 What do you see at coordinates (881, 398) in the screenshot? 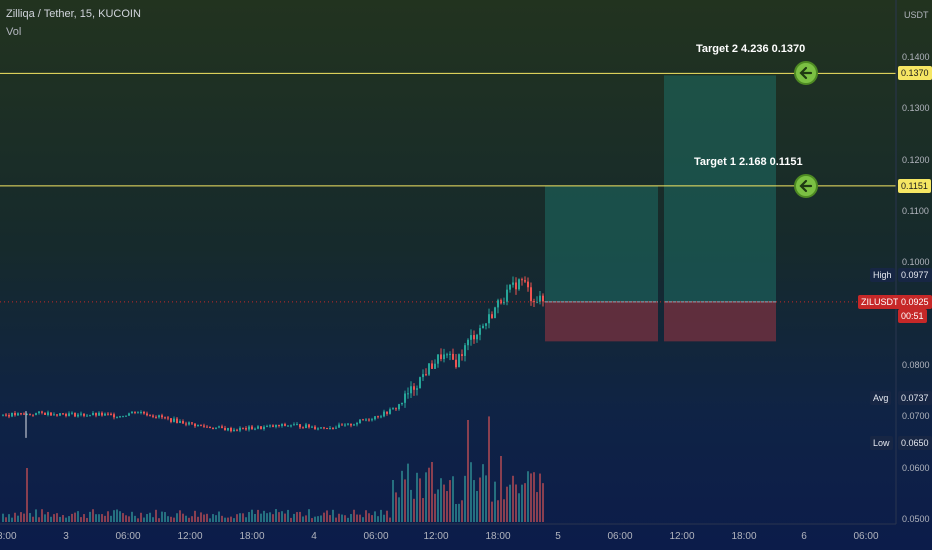
I see `stat-label: Avg` at bounding box center [881, 398].